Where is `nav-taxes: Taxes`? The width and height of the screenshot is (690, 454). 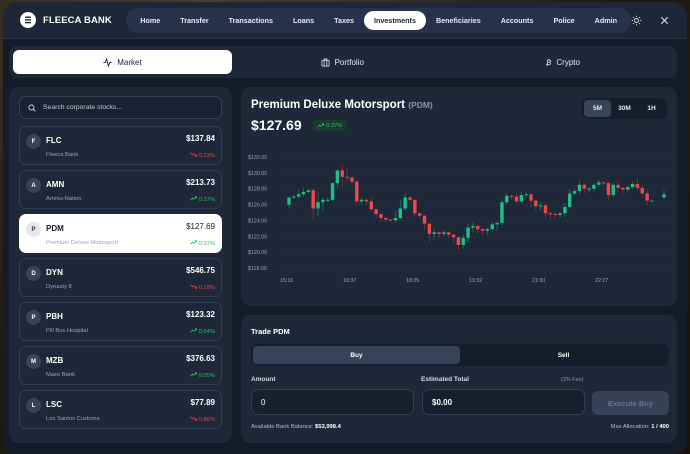 nav-taxes: Taxes is located at coordinates (344, 20).